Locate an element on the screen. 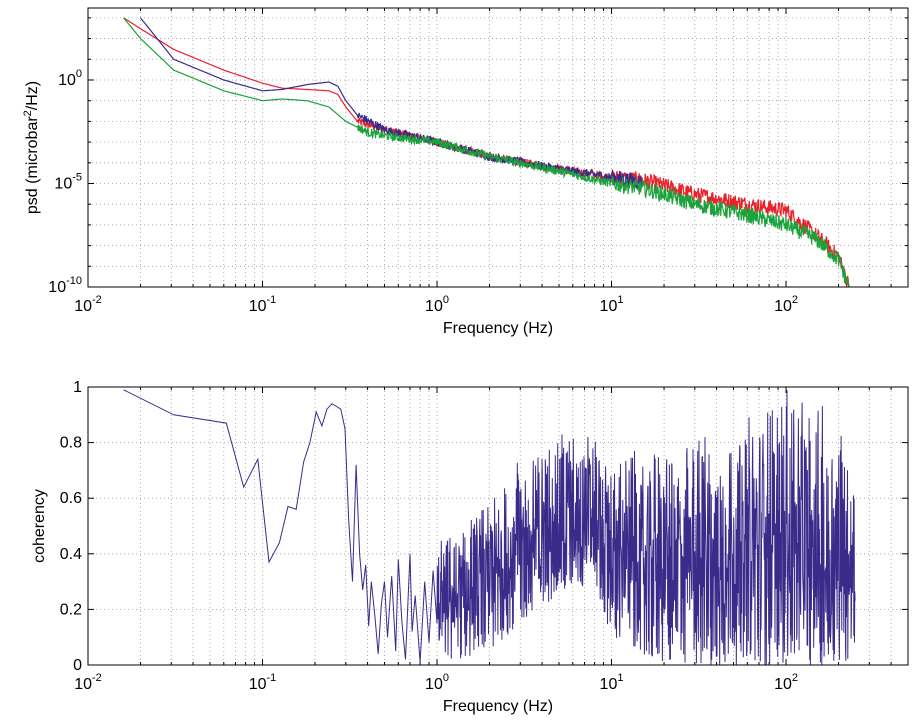 The width and height of the screenshot is (916, 723). y-tick-label: 10⁻¹⁰ is located at coordinates (65, 285).